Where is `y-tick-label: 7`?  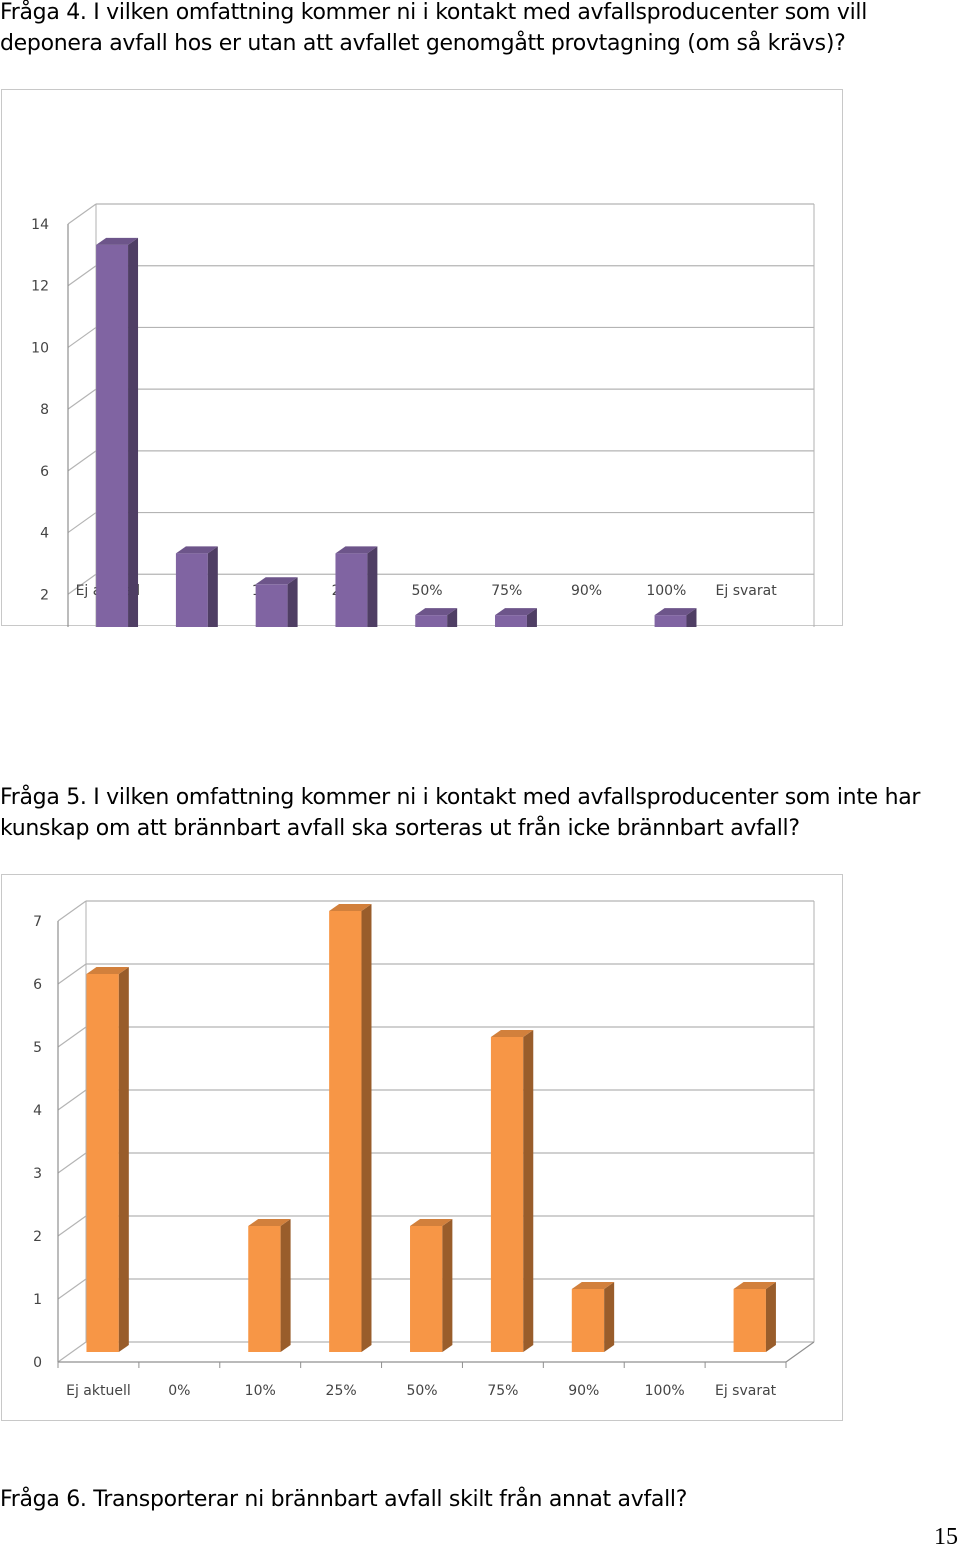
y-tick-label: 7 is located at coordinates (37, 922).